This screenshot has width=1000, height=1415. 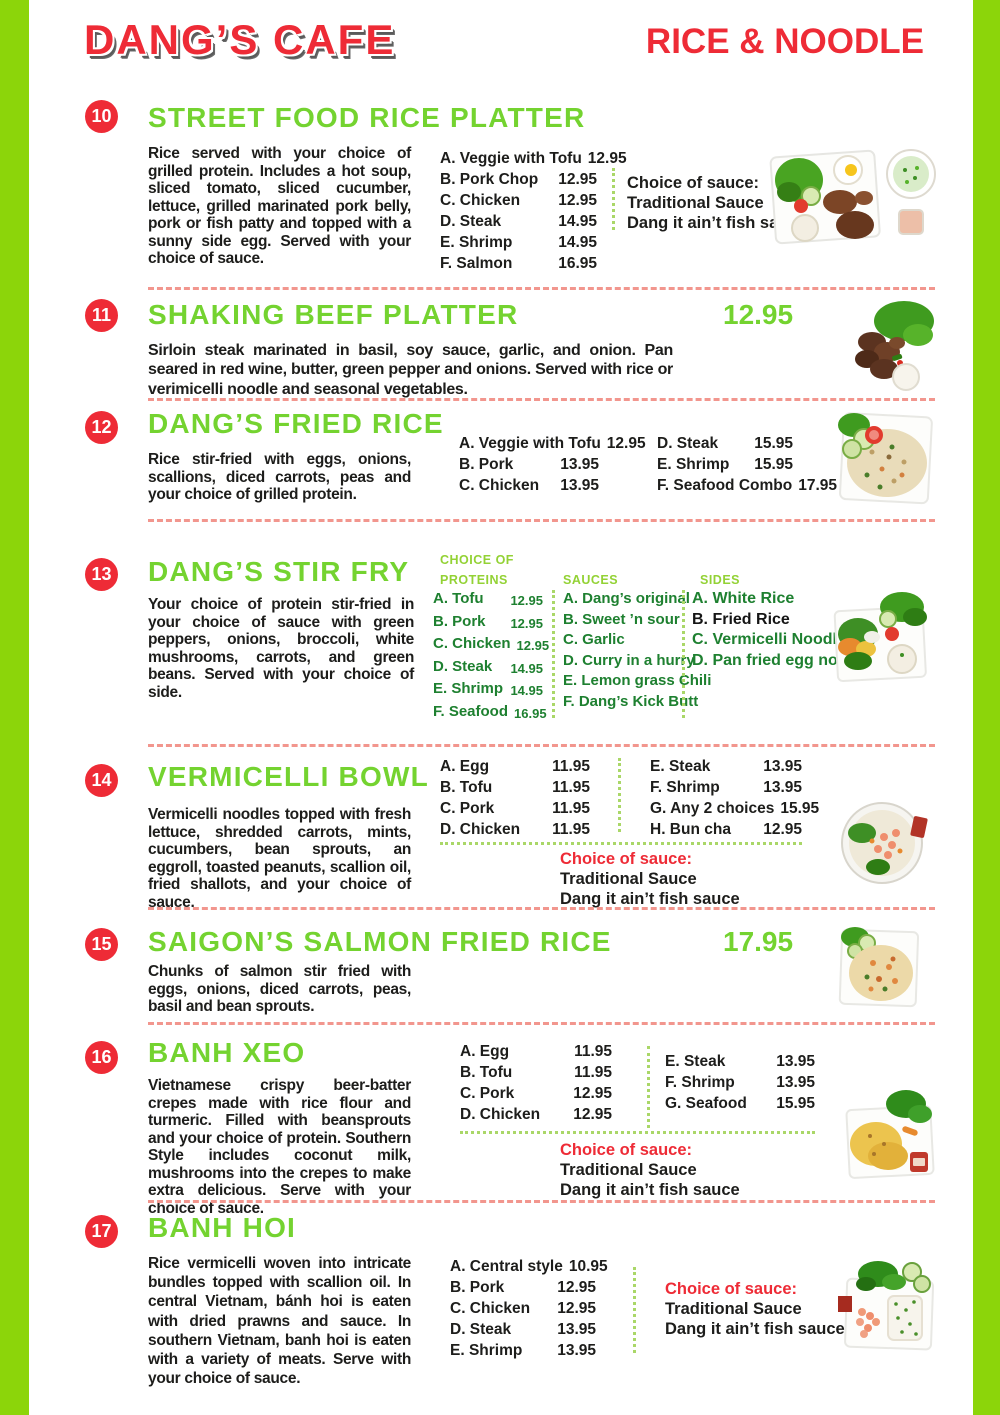 What do you see at coordinates (14, 707) in the screenshot?
I see `left-border-bar` at bounding box center [14, 707].